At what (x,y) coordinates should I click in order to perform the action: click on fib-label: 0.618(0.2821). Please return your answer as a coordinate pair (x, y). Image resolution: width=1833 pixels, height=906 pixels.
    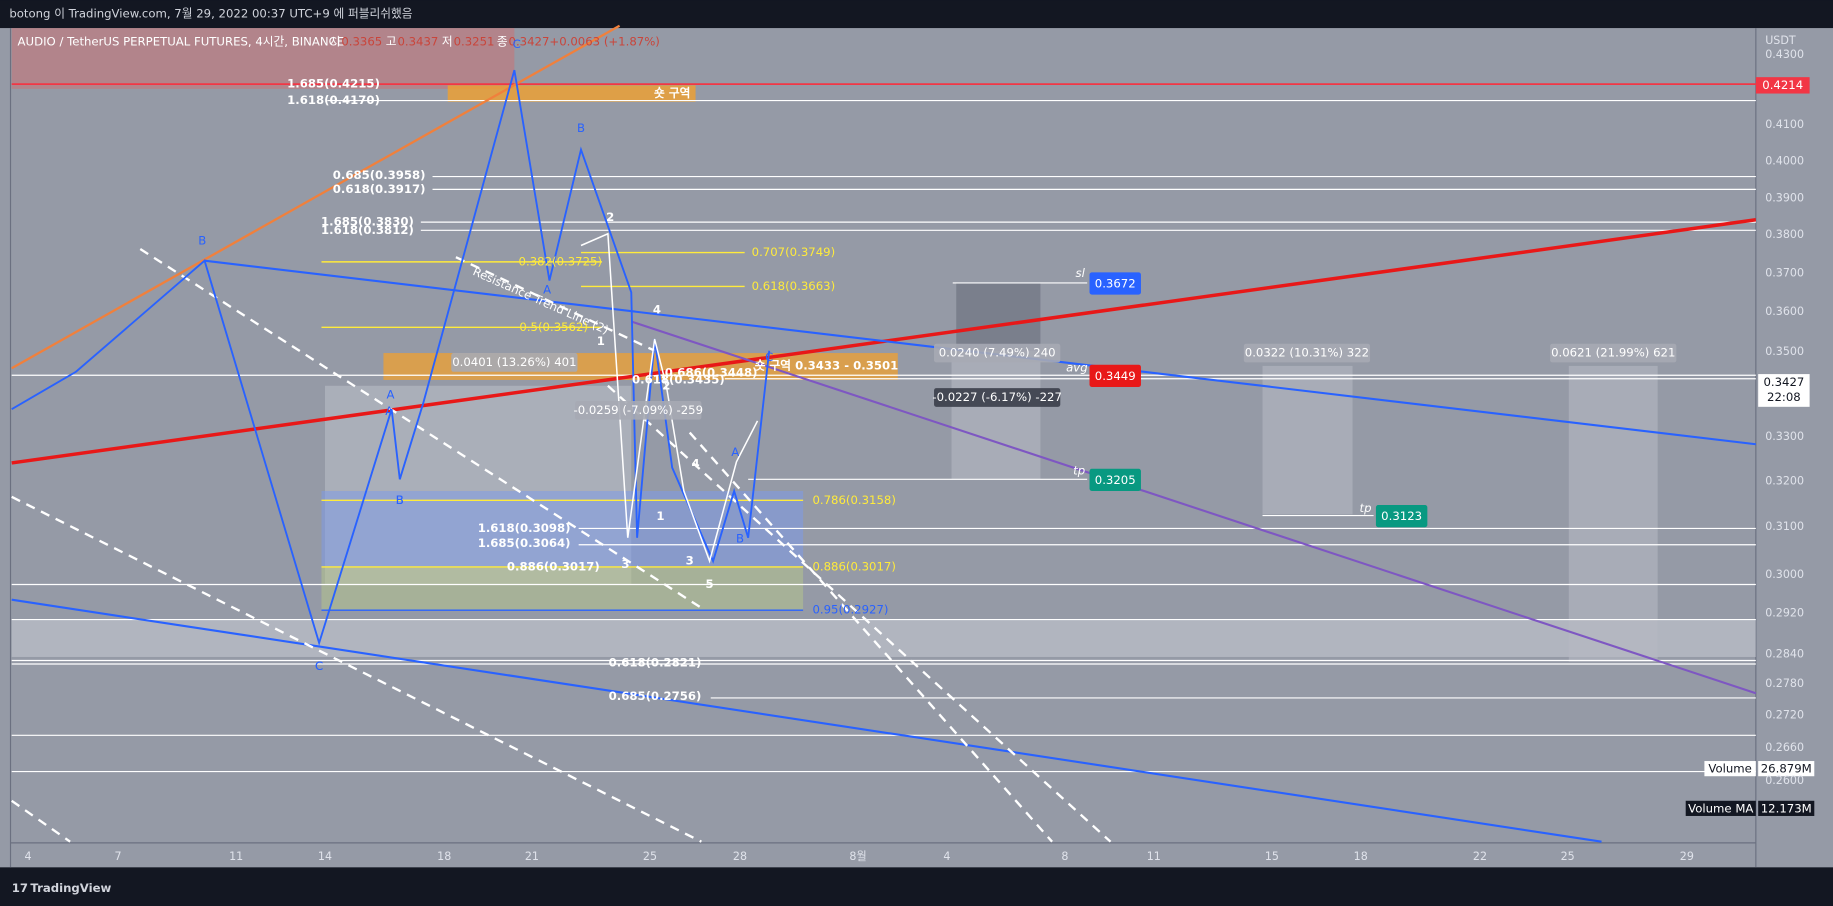
    Looking at the image, I should click on (655, 662).